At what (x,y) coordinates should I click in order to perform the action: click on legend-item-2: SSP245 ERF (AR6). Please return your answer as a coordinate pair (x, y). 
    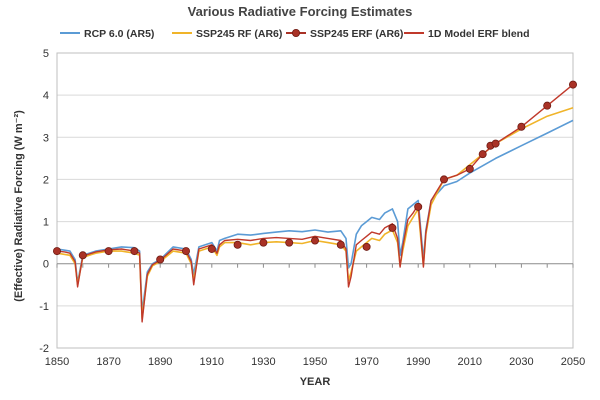
    Looking at the image, I should click on (344, 34).